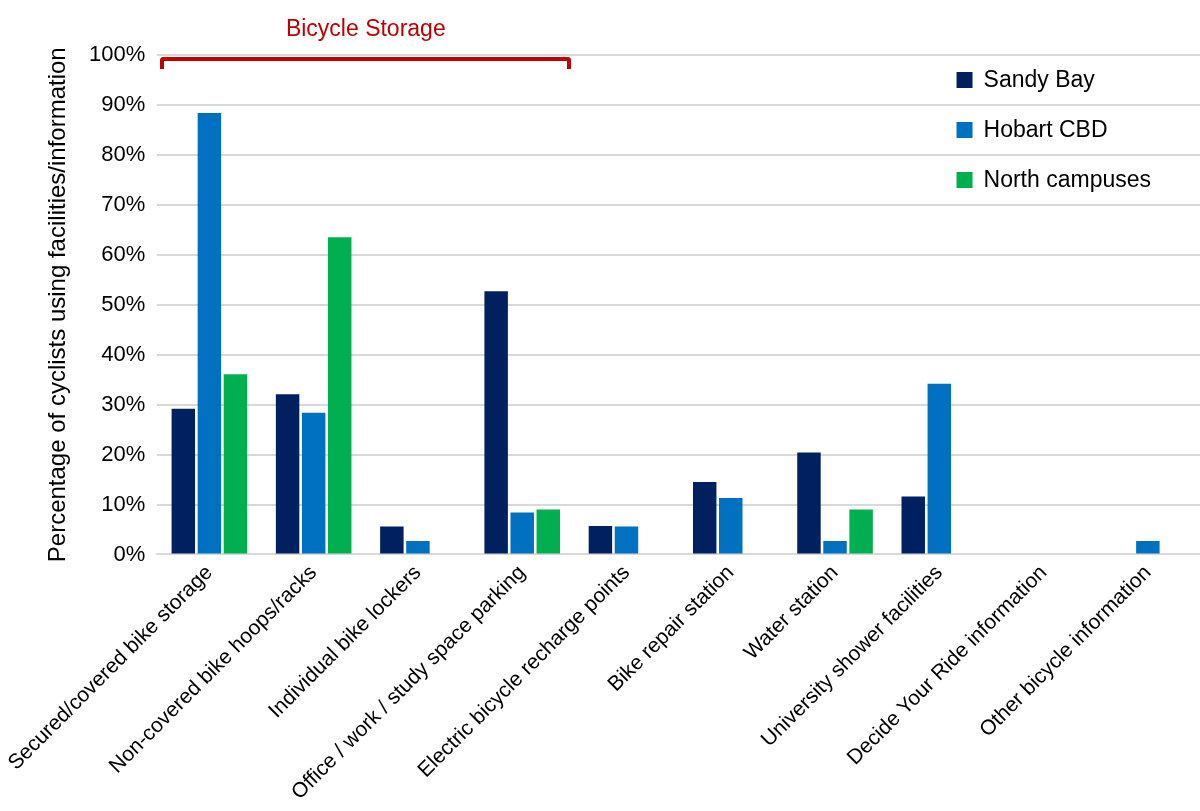 This screenshot has height=811, width=1200. I want to click on y-tick-label: 100%, so click(117, 54).